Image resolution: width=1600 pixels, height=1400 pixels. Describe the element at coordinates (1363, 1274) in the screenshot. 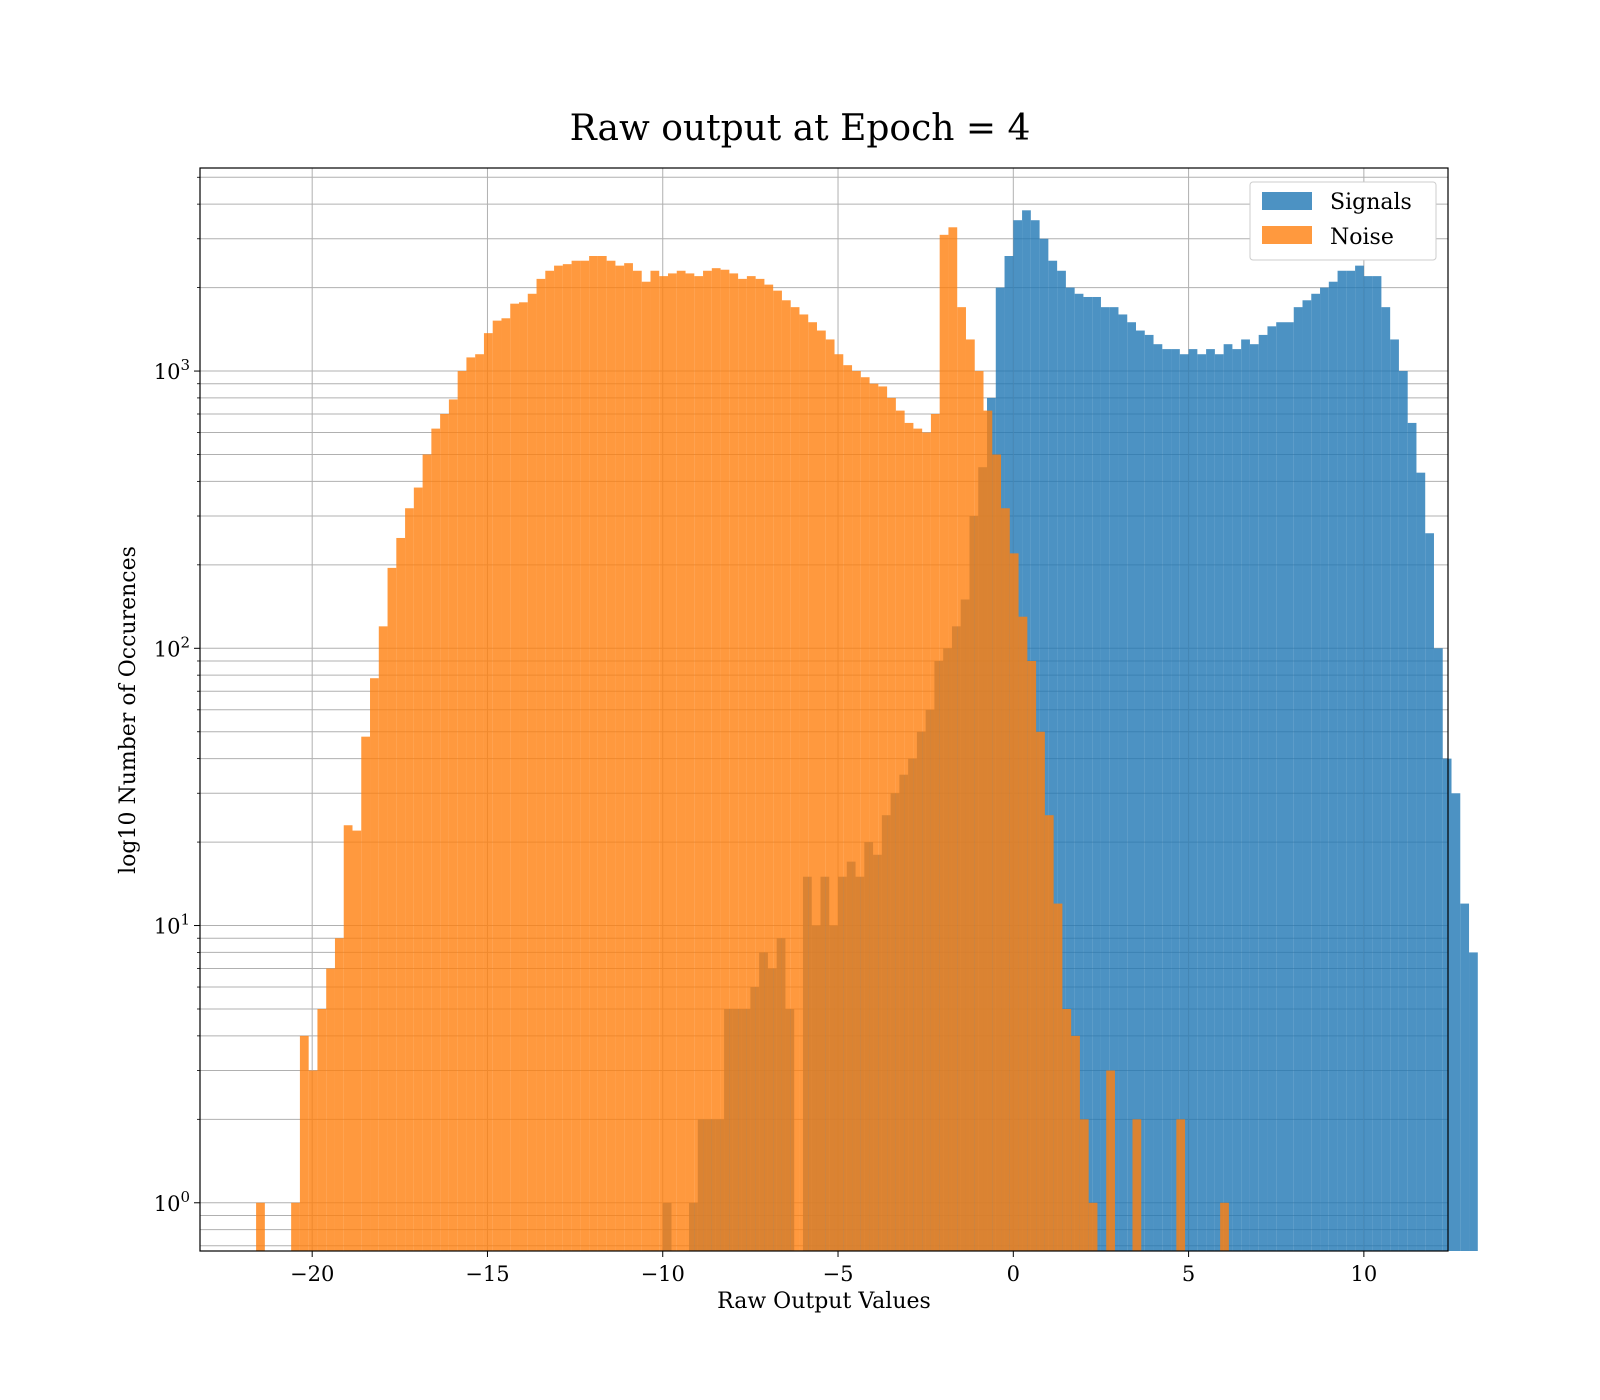

I see `x-tick-label: 10` at that location.